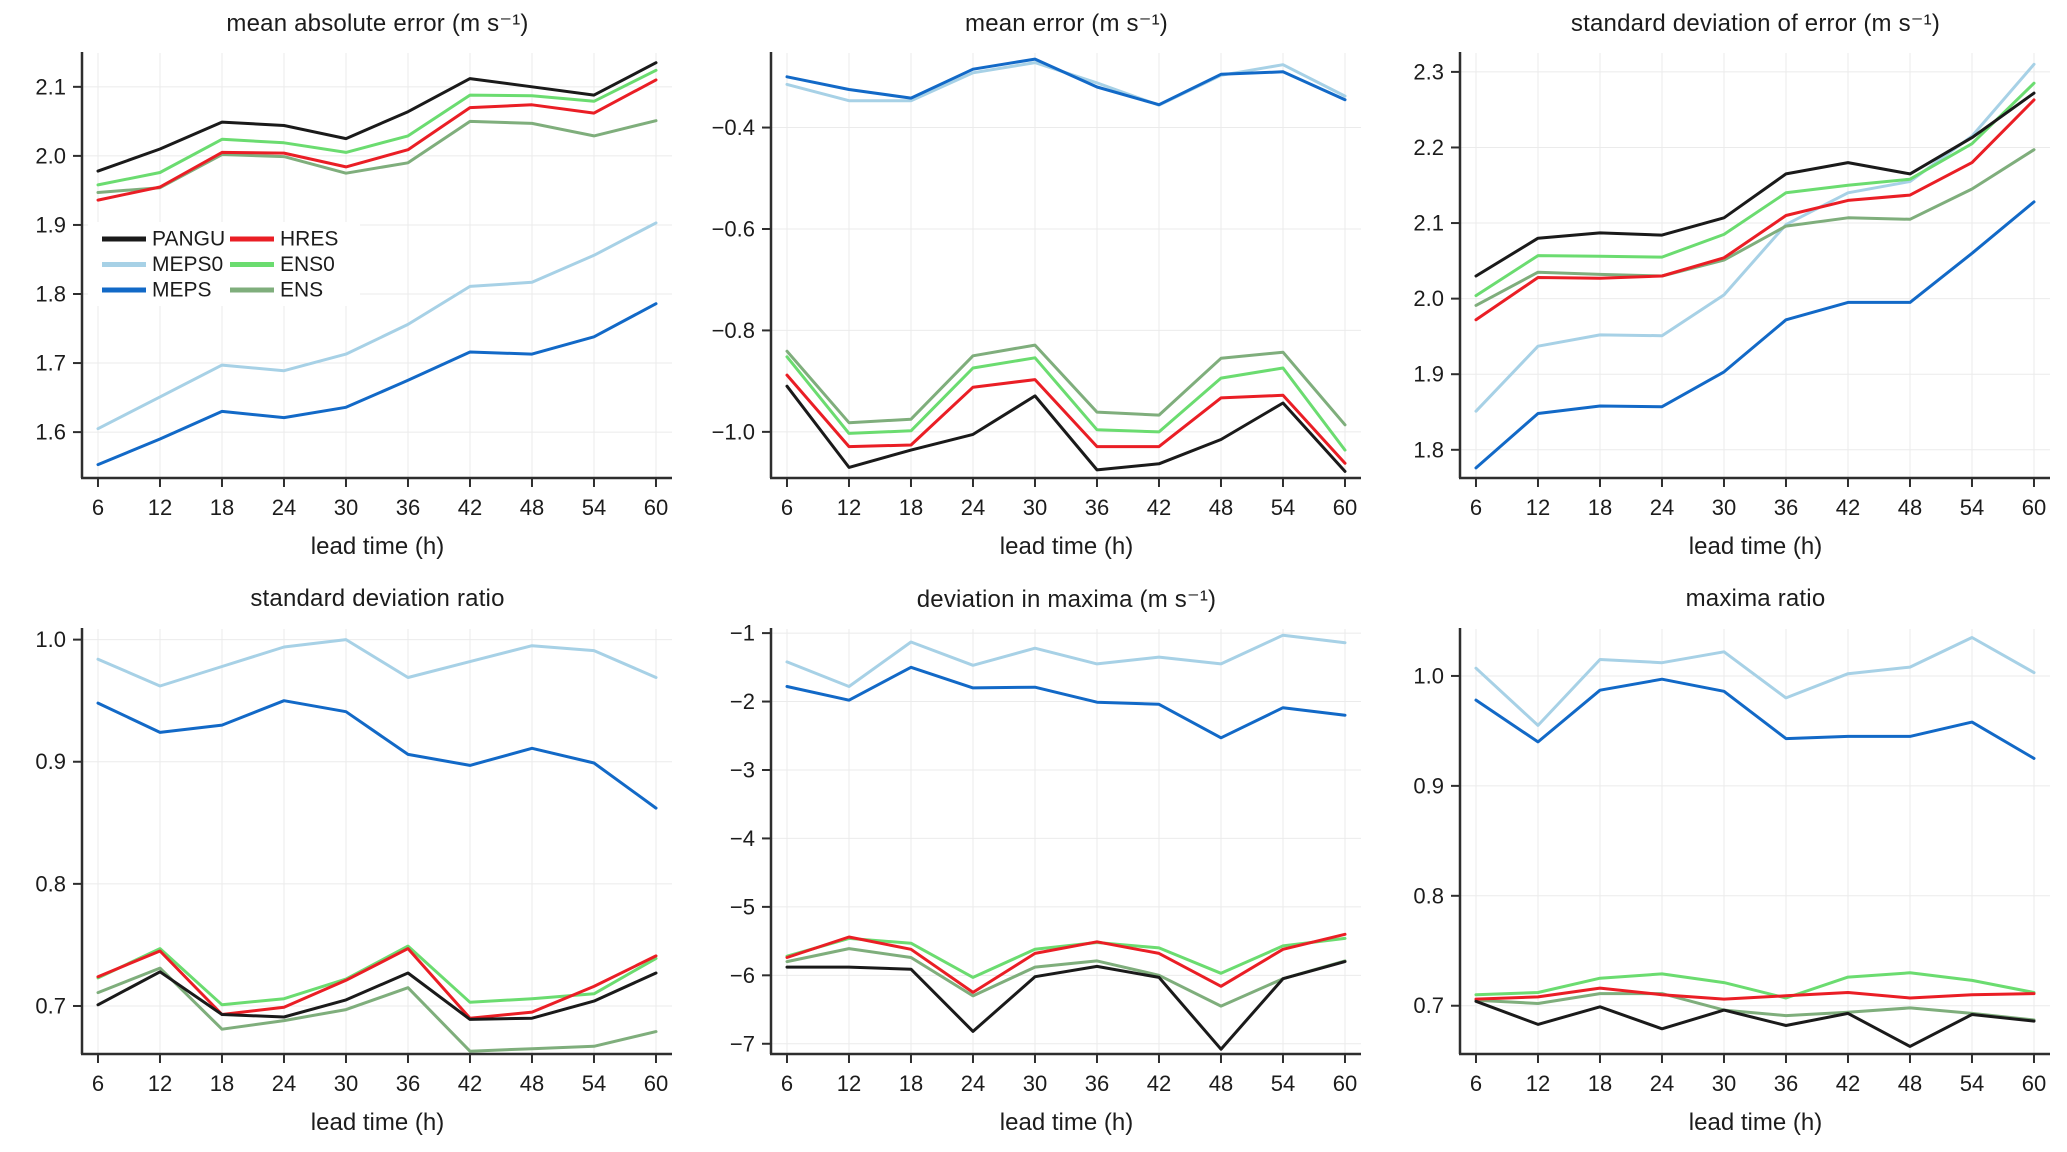 Image resolution: width=2067 pixels, height=1152 pixels. What do you see at coordinates (742, 975) in the screenshot?
I see `y-tick-label: −6` at bounding box center [742, 975].